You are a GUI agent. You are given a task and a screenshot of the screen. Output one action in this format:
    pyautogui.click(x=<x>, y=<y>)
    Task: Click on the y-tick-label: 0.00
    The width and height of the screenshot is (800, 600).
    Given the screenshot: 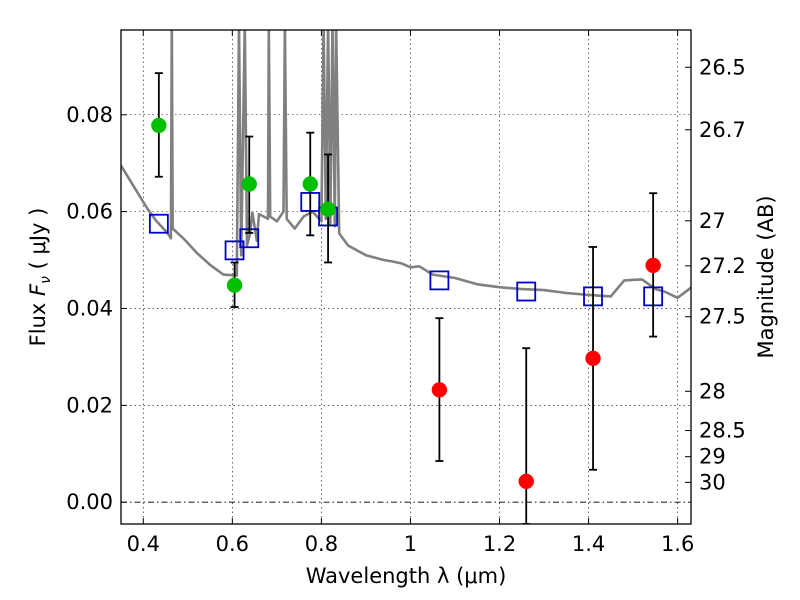 What is the action you would take?
    pyautogui.click(x=89, y=502)
    